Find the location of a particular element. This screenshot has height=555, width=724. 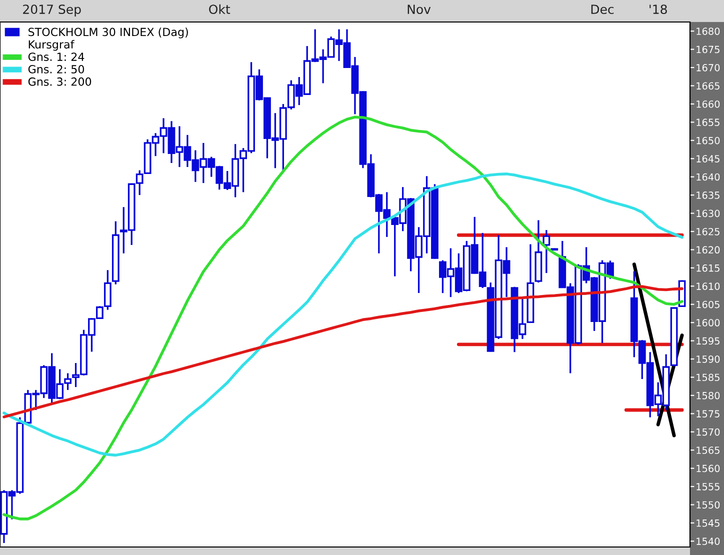

y-tick-label: 1680 is located at coordinates (708, 31).